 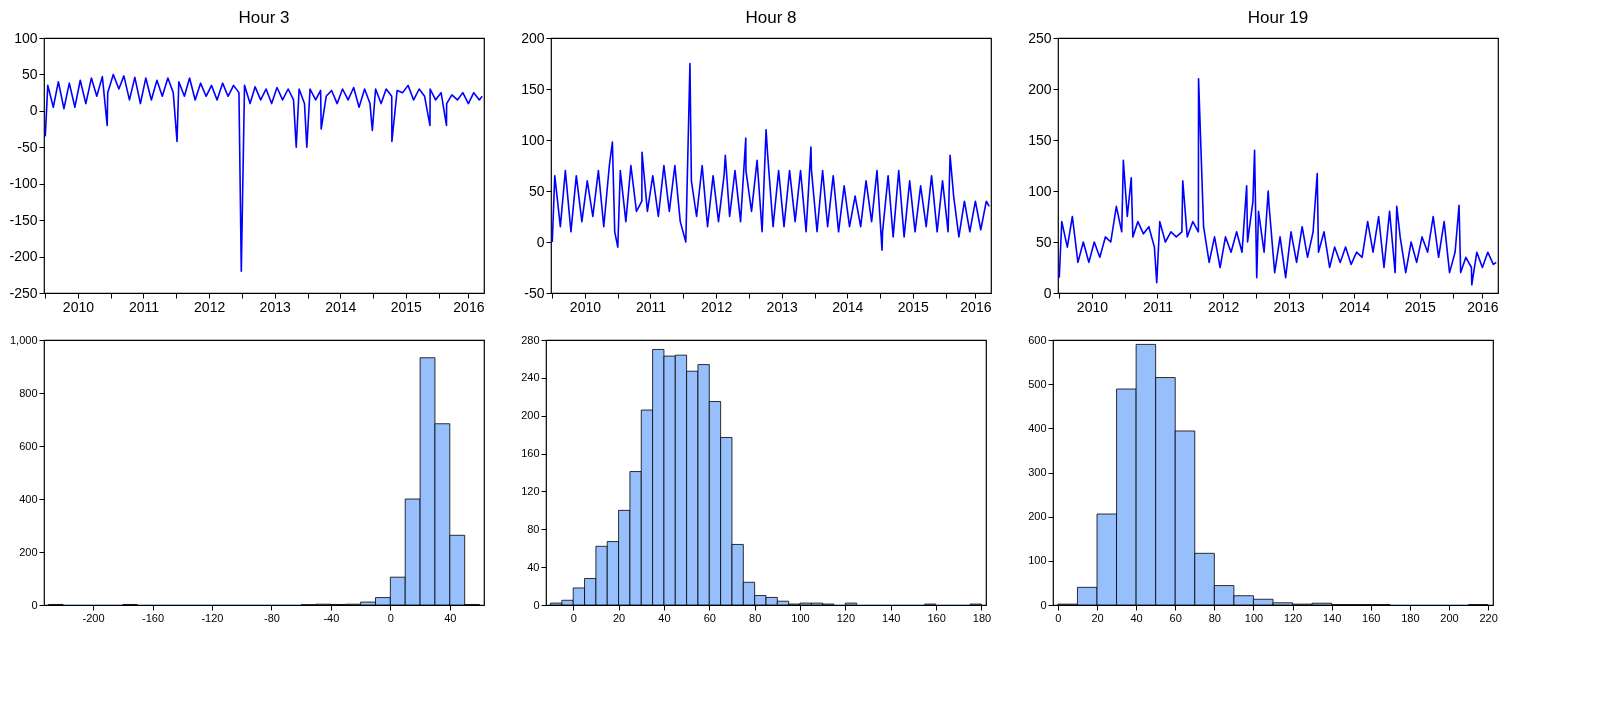 I want to click on y-tick-label: 250, so click(x=1040, y=37).